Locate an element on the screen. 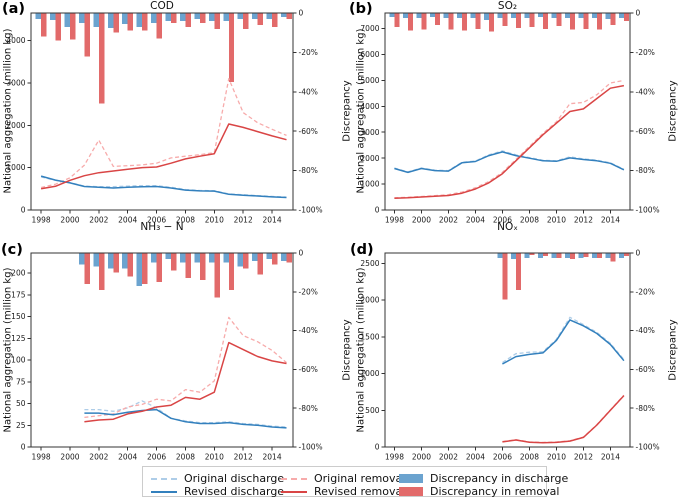 Image resolution: width=685 pixels, height=499 pixels. axis-ticks is located at coordinates (507, 351).